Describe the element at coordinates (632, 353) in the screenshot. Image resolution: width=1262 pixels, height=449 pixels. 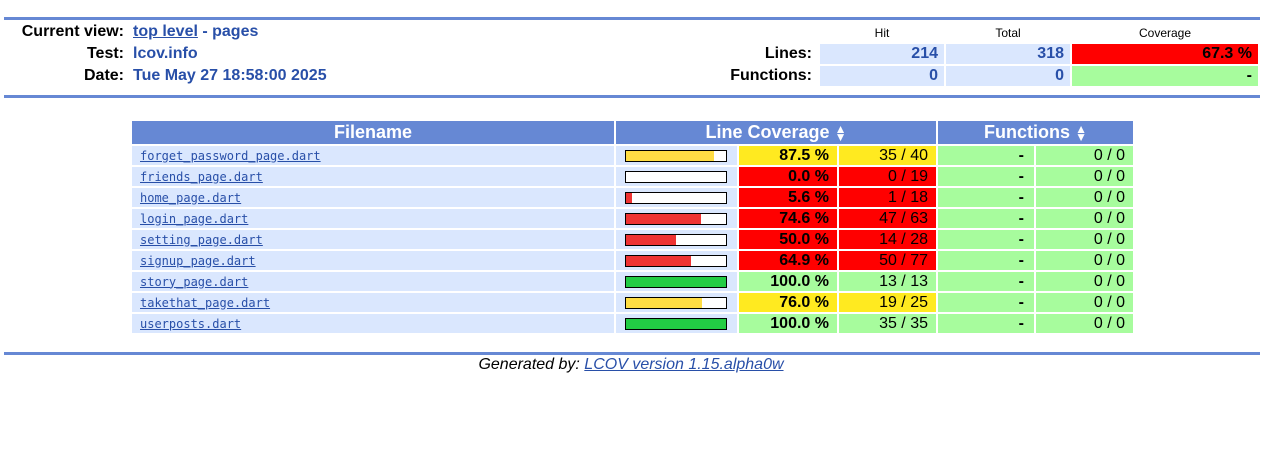
I see `footer-rule` at that location.